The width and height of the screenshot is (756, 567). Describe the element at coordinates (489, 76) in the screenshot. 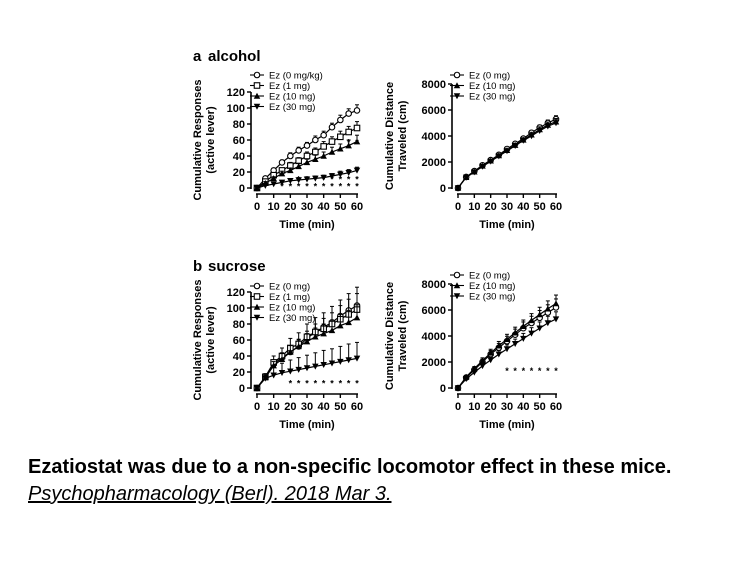

I see `legend-label: Ez (0 mg)` at that location.